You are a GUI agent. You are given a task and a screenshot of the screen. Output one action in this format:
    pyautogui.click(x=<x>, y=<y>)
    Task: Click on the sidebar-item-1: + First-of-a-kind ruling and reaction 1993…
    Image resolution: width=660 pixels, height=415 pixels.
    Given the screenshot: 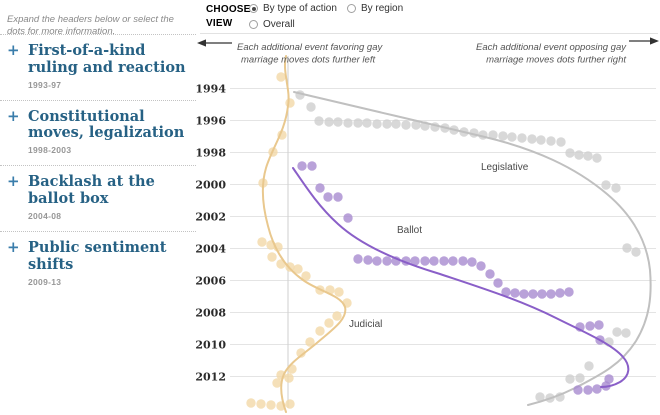 What is the action you would take?
    pyautogui.click(x=98, y=67)
    